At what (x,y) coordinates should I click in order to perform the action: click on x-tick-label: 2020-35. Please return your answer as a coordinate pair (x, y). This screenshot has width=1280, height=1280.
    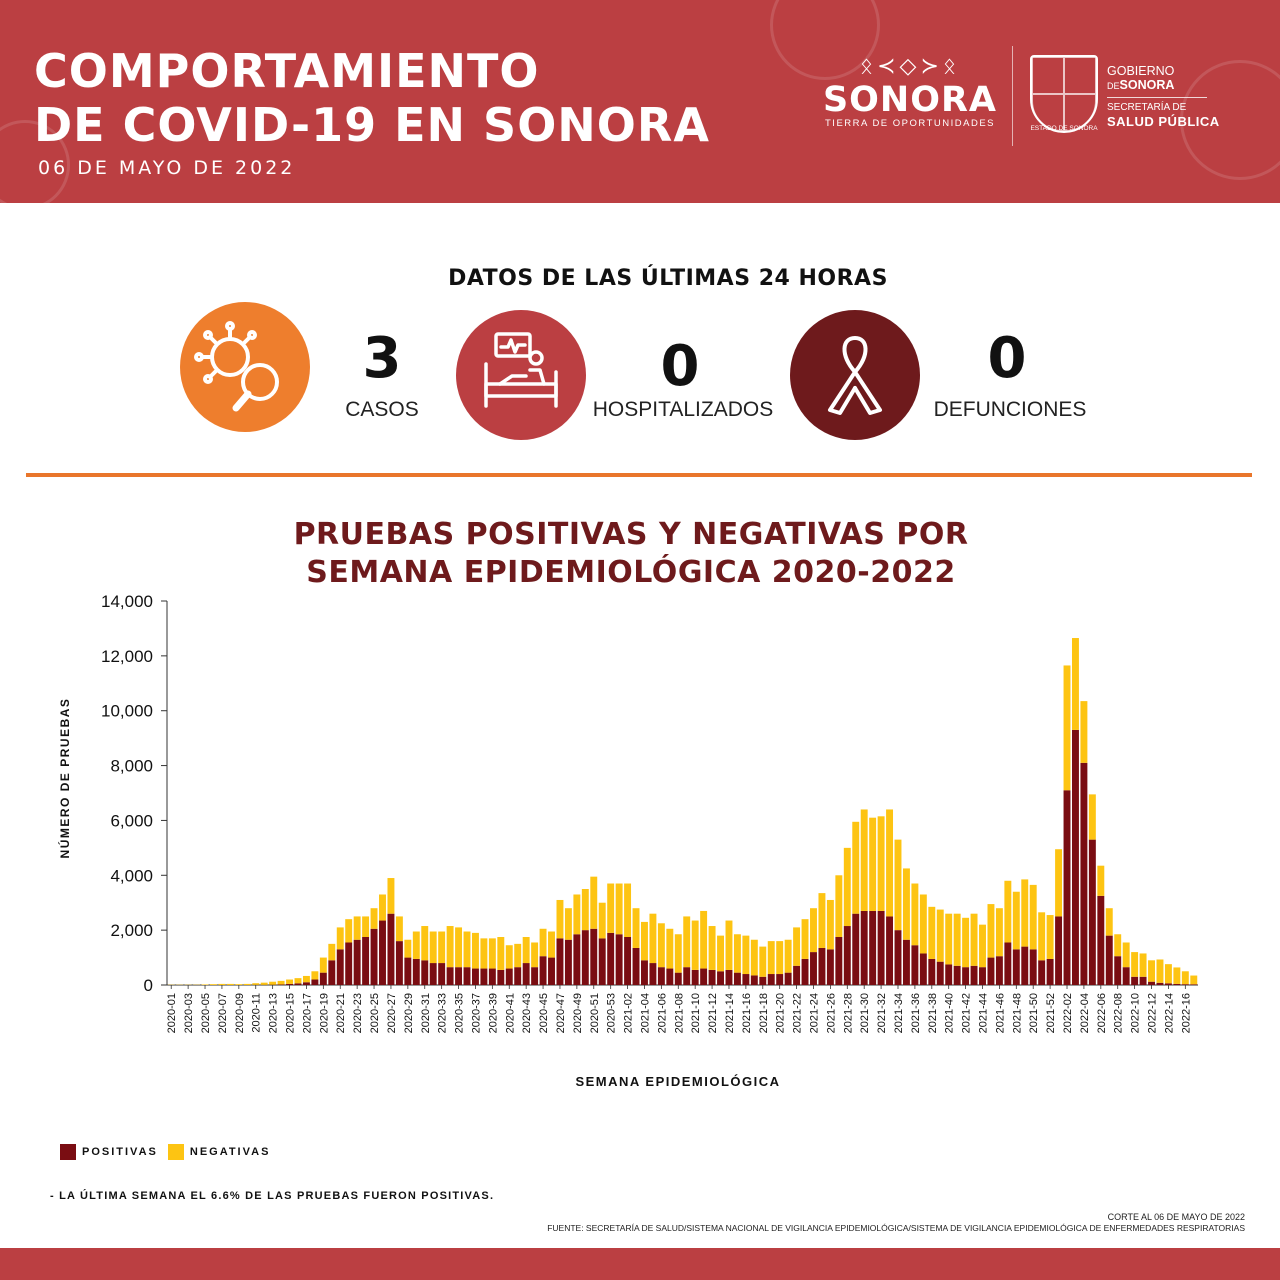
    Looking at the image, I should click on (460, 1013).